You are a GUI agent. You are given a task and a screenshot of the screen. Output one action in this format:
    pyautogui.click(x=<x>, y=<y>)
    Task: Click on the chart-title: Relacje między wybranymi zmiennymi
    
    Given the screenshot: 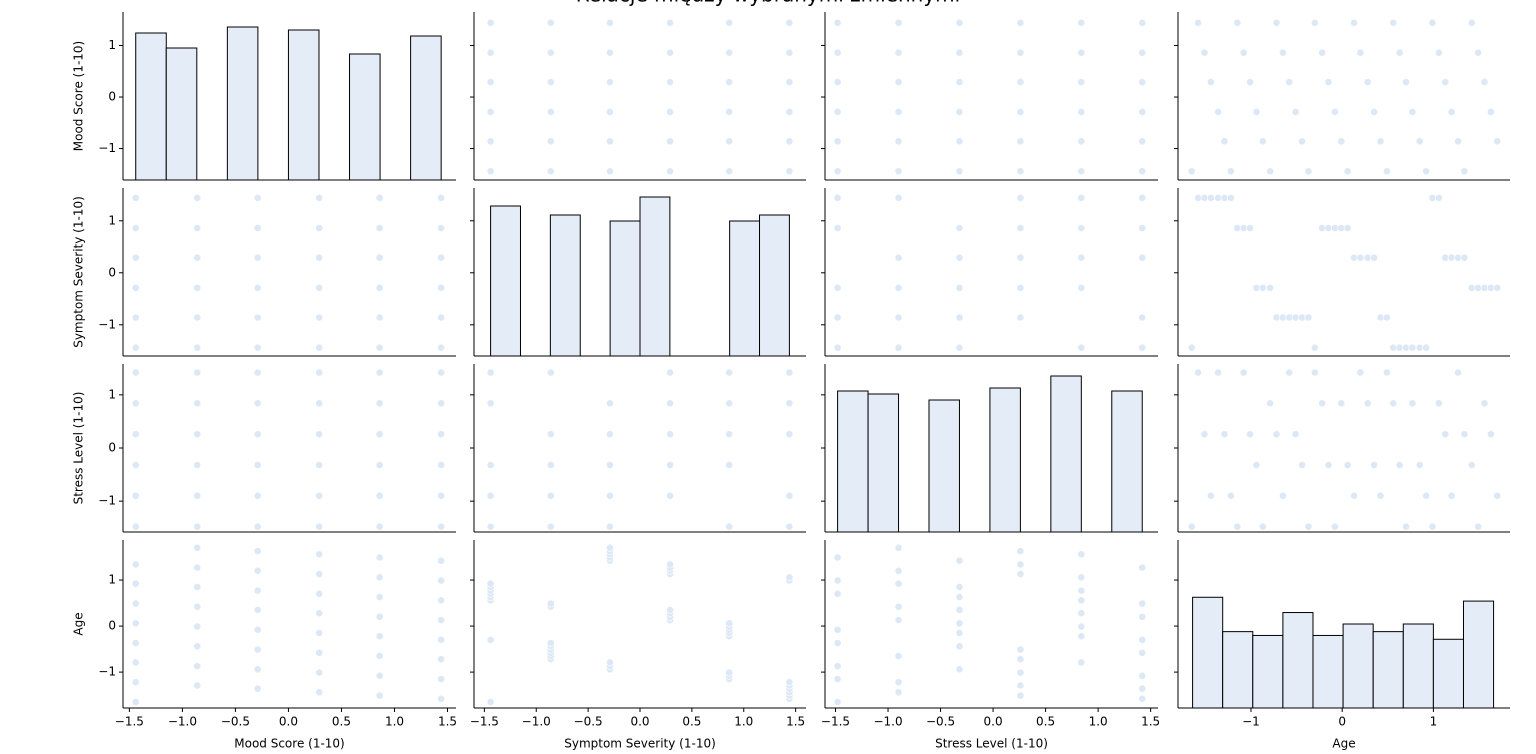 What is the action you would take?
    pyautogui.click(x=768, y=3)
    